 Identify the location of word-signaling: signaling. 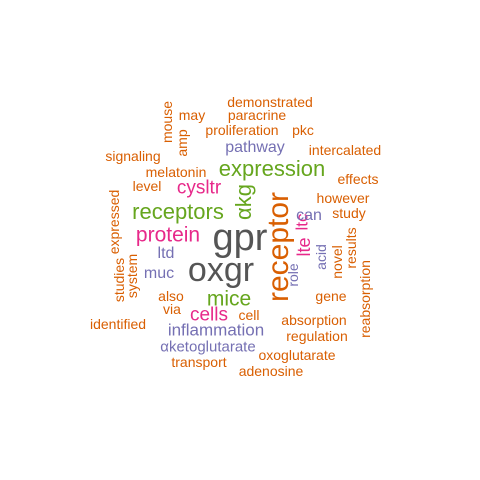
(133, 156).